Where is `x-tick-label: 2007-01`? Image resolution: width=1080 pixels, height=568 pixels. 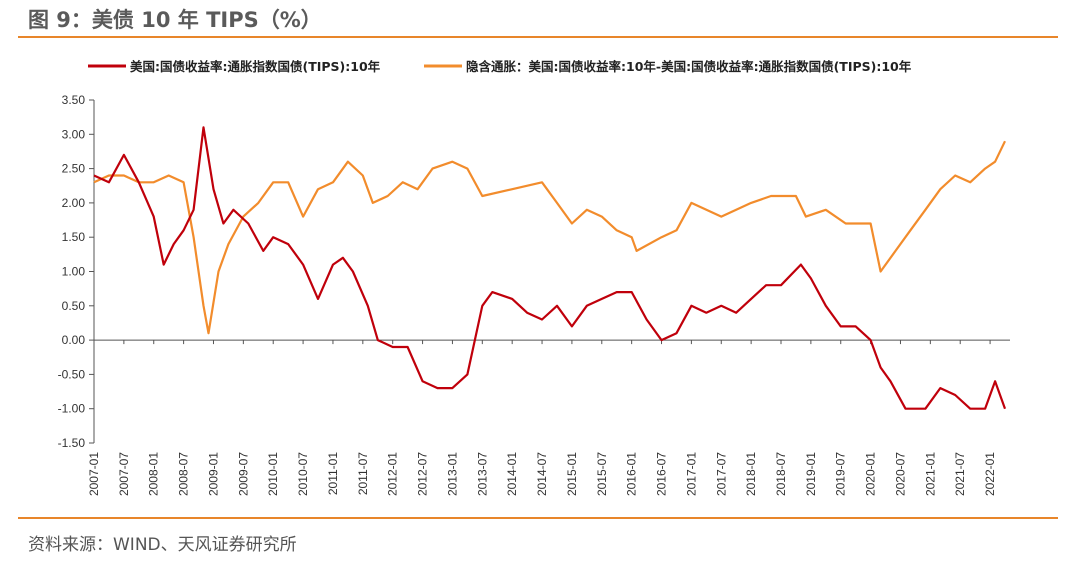 x-tick-label: 2007-01 is located at coordinates (94, 474).